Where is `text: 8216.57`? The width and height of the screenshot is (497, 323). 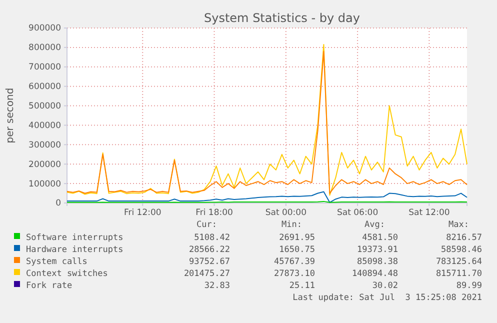
text: 8216.57 is located at coordinates (464, 238).